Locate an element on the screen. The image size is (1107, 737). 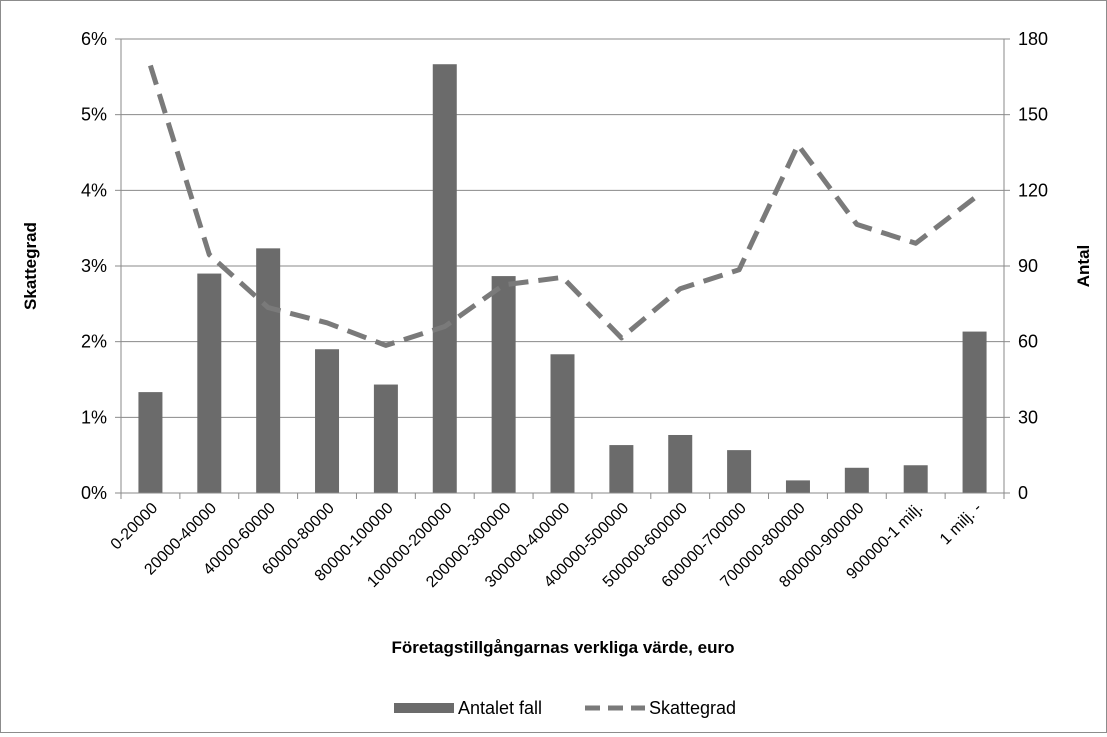
left-tick-label: 2% is located at coordinates (94, 342).